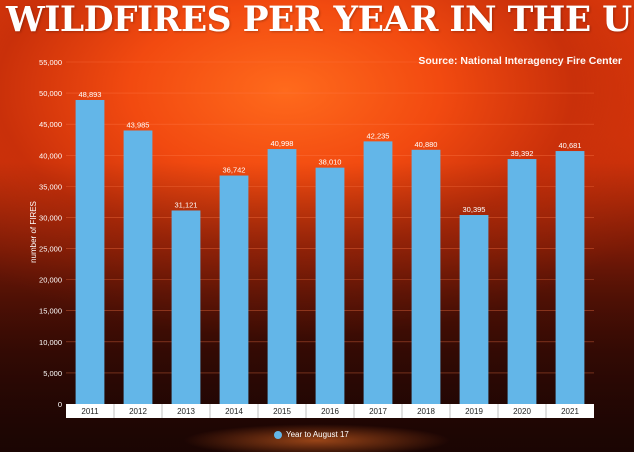 Image resolution: width=634 pixels, height=452 pixels. Describe the element at coordinates (426, 144) in the screenshot. I see `value-label-2018: 40,880` at that location.